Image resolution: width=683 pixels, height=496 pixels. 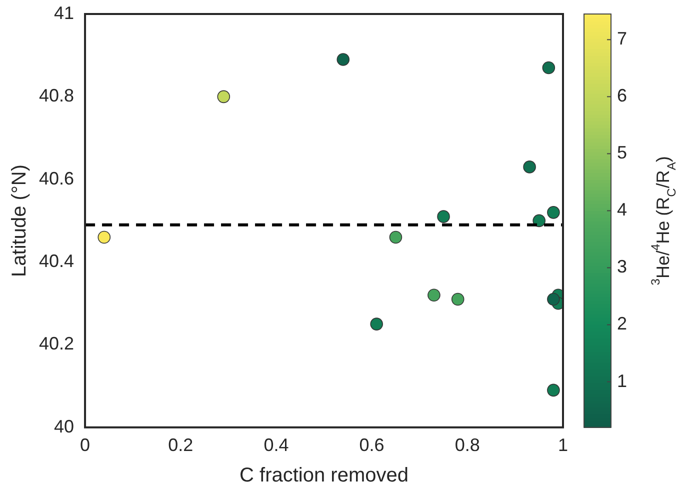 I want to click on color-bar-label: 3, so click(x=622, y=266).